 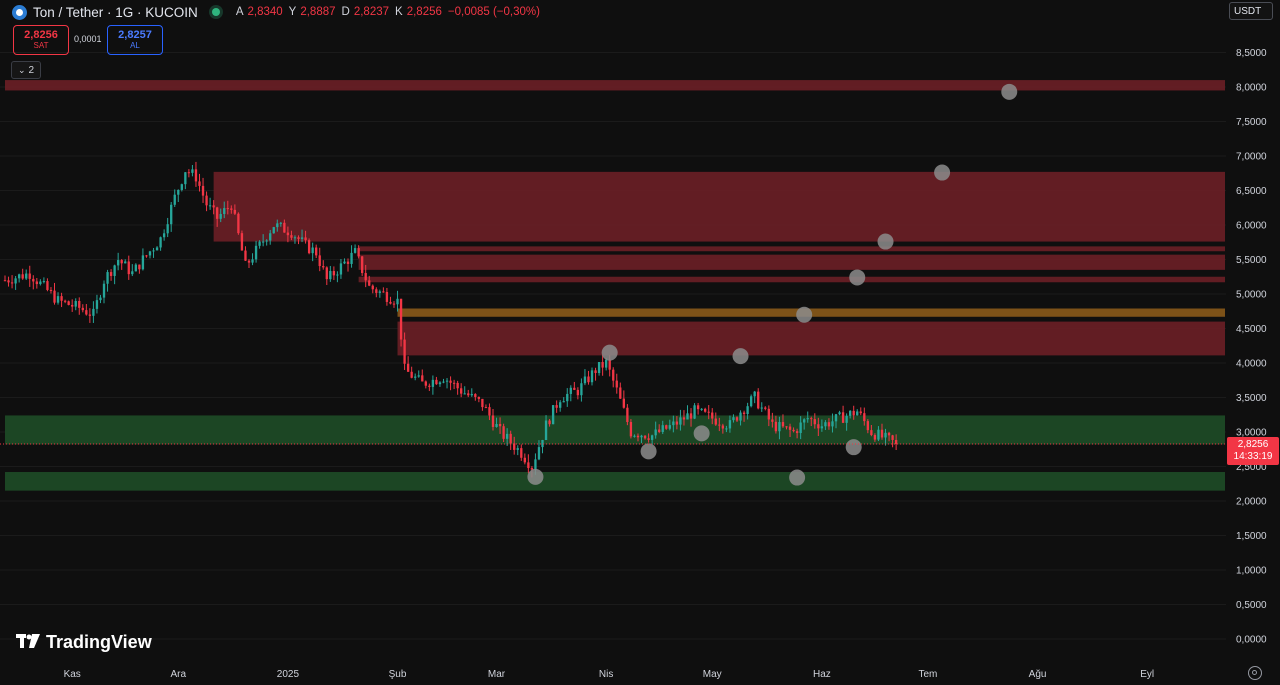 What do you see at coordinates (41, 40) in the screenshot?
I see `sell-button: 2,8256 SAT` at bounding box center [41, 40].